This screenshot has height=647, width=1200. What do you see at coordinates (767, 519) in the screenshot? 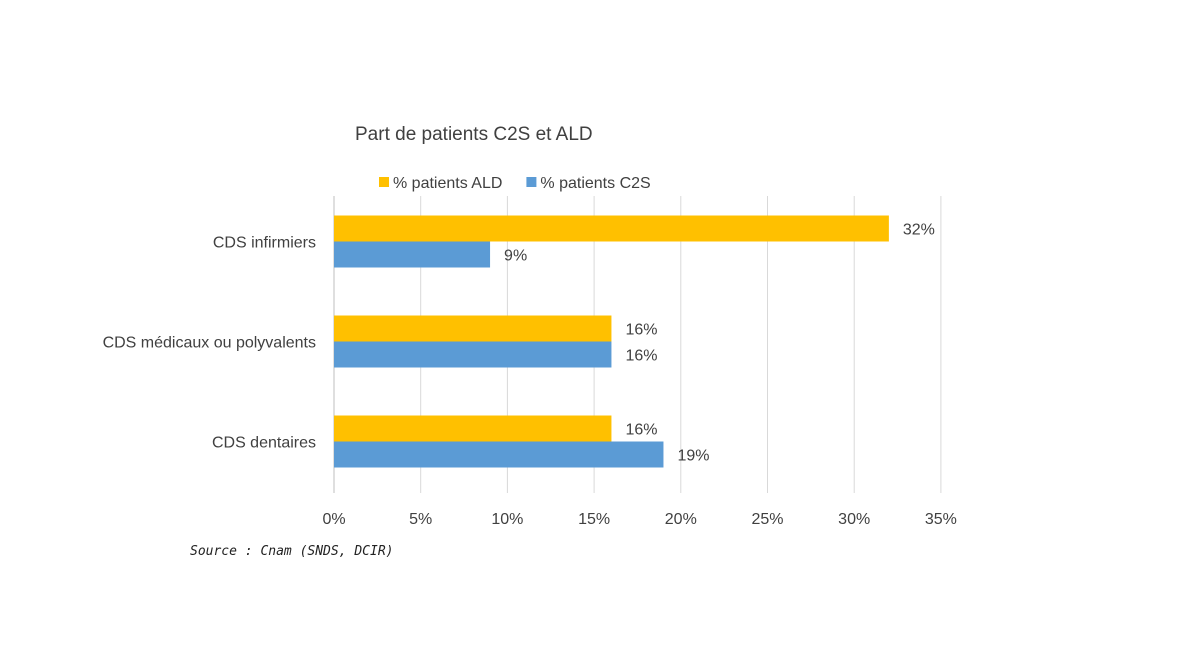
I see `x-tick-label: 25%` at bounding box center [767, 519].